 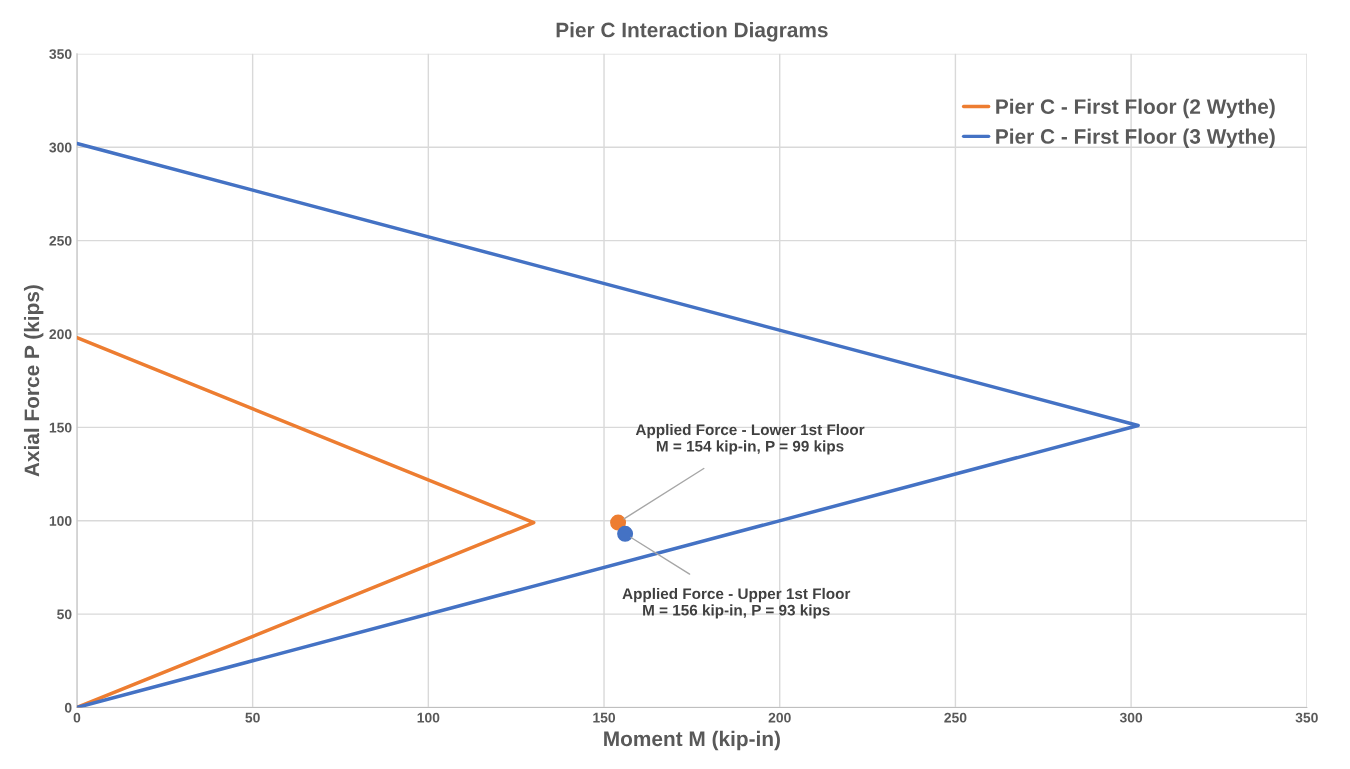 What do you see at coordinates (955, 717) in the screenshot?
I see `x-tick-label: 250` at bounding box center [955, 717].